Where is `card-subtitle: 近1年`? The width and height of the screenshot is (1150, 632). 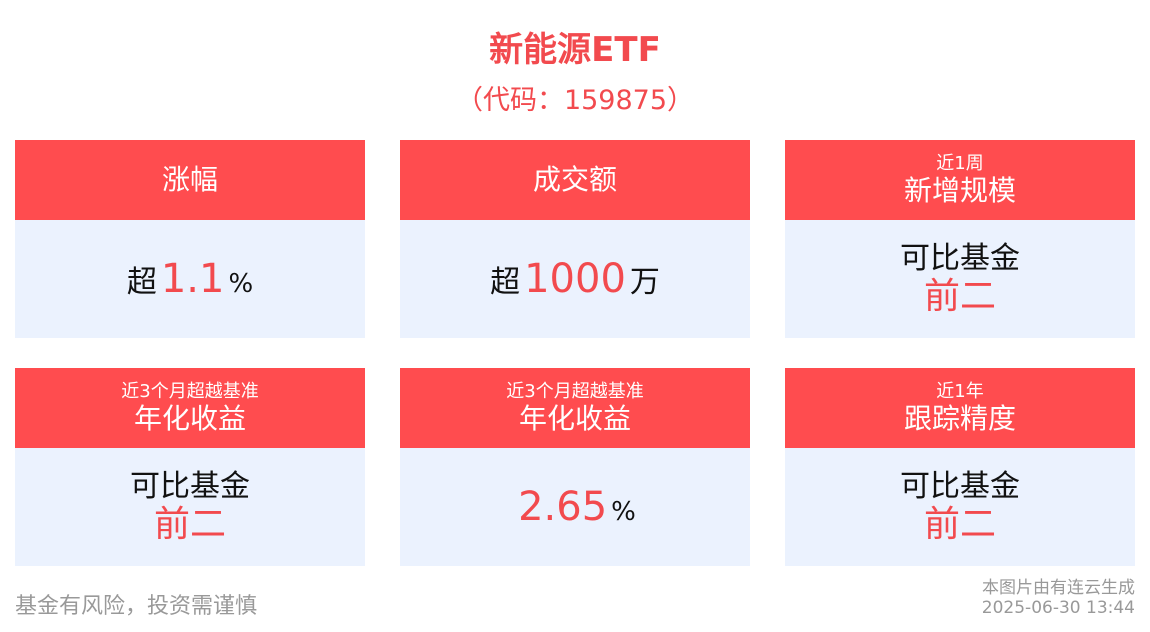 card-subtitle: 近1年 is located at coordinates (960, 391).